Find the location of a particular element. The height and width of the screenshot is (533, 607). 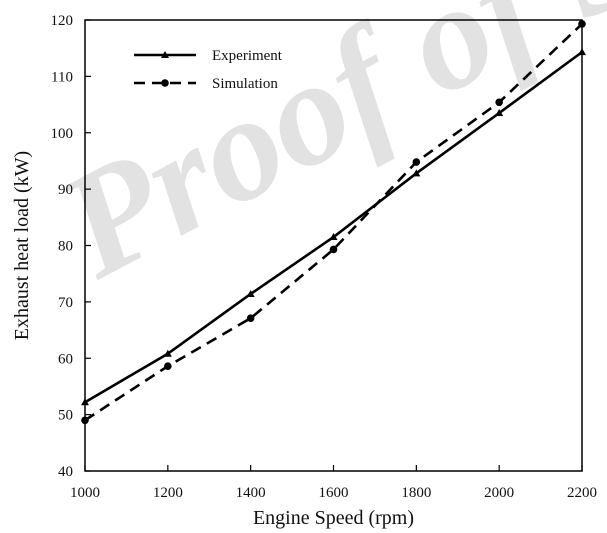

x-tick-label: 2200 is located at coordinates (582, 493).